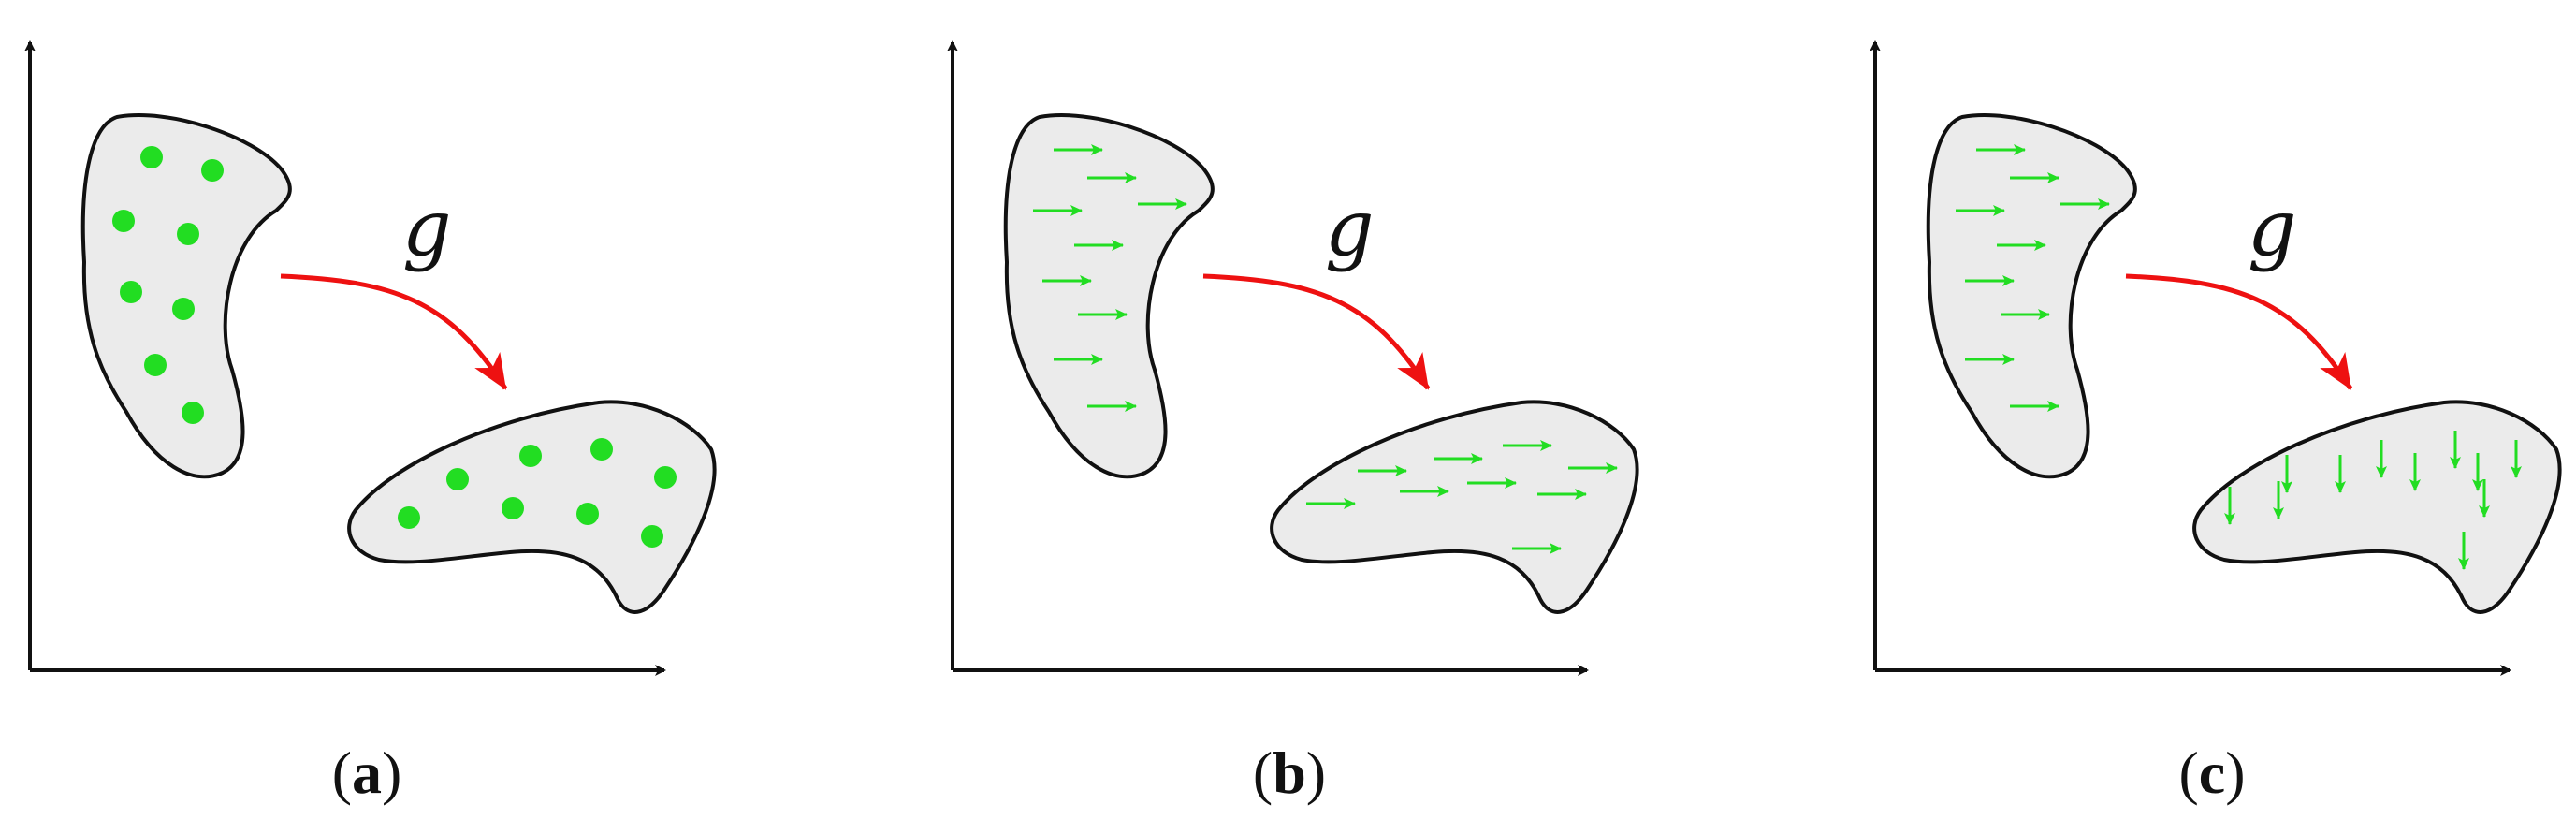  I want to click on target-dots, so click(537, 493).